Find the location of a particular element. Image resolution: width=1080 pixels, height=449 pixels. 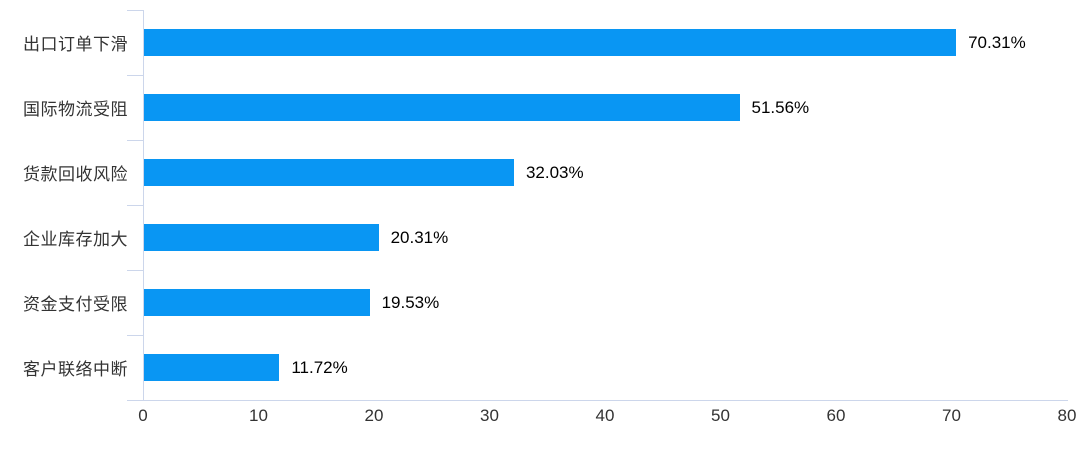

category-label: 国际物流受阻 is located at coordinates (75, 109).